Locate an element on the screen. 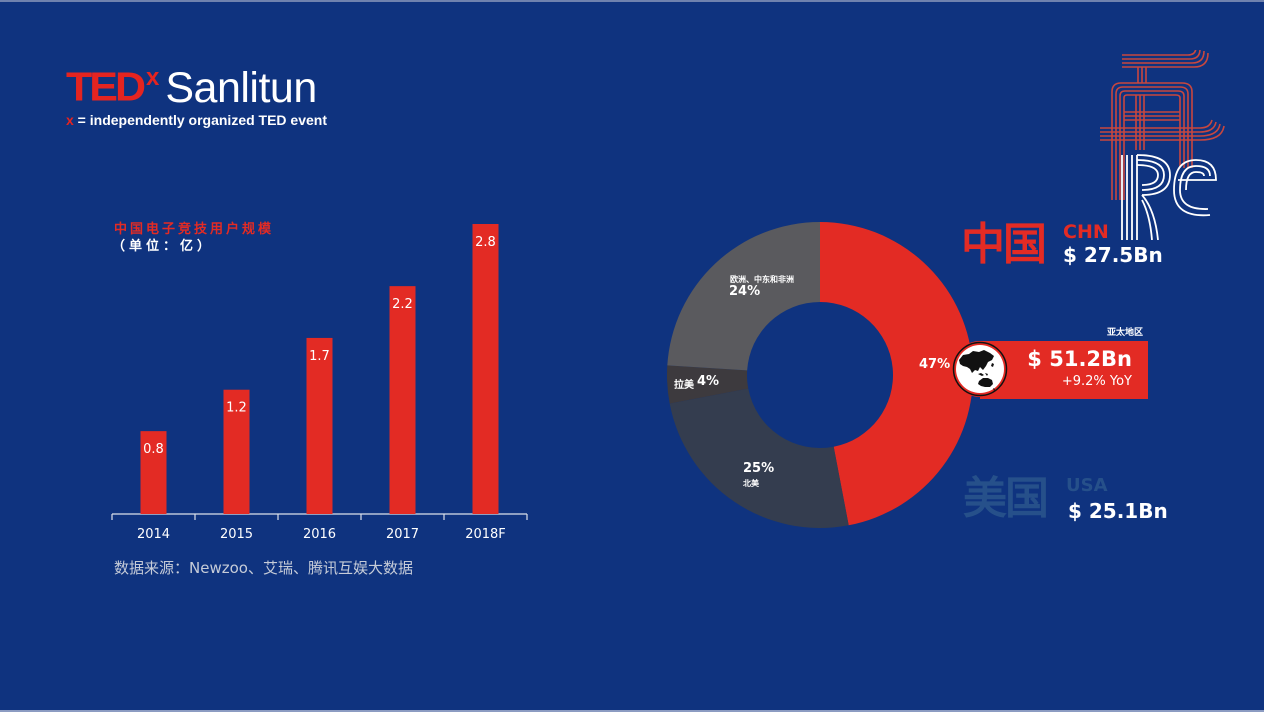 The width and height of the screenshot is (1264, 712). donut-label-na: 北美 is located at coordinates (751, 483).